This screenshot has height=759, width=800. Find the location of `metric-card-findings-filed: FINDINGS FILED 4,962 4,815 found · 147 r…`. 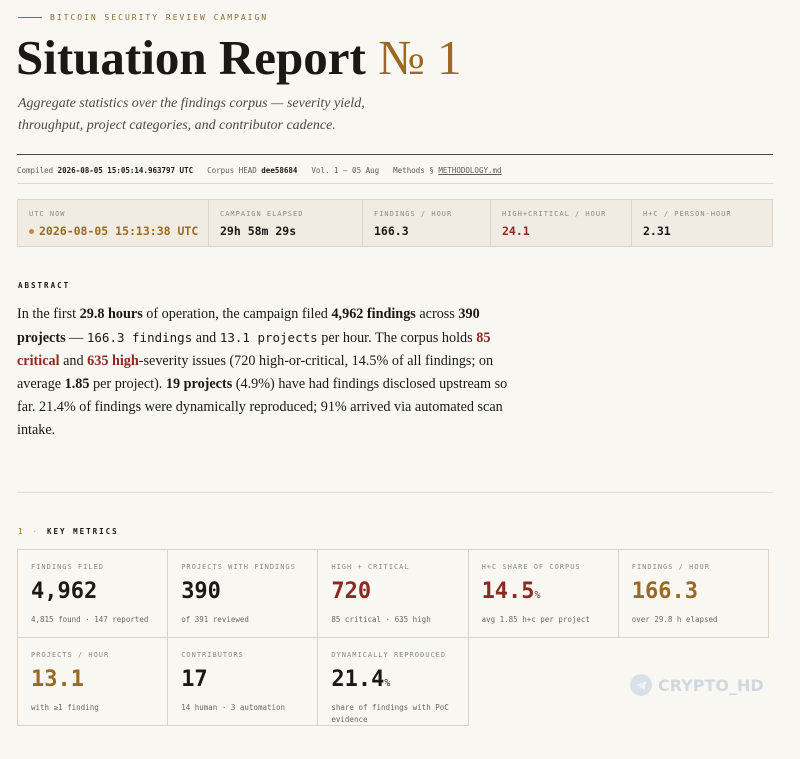

metric-card-findings-filed: FINDINGS FILED 4,962 4,815 found · 147 r… is located at coordinates (93, 593).